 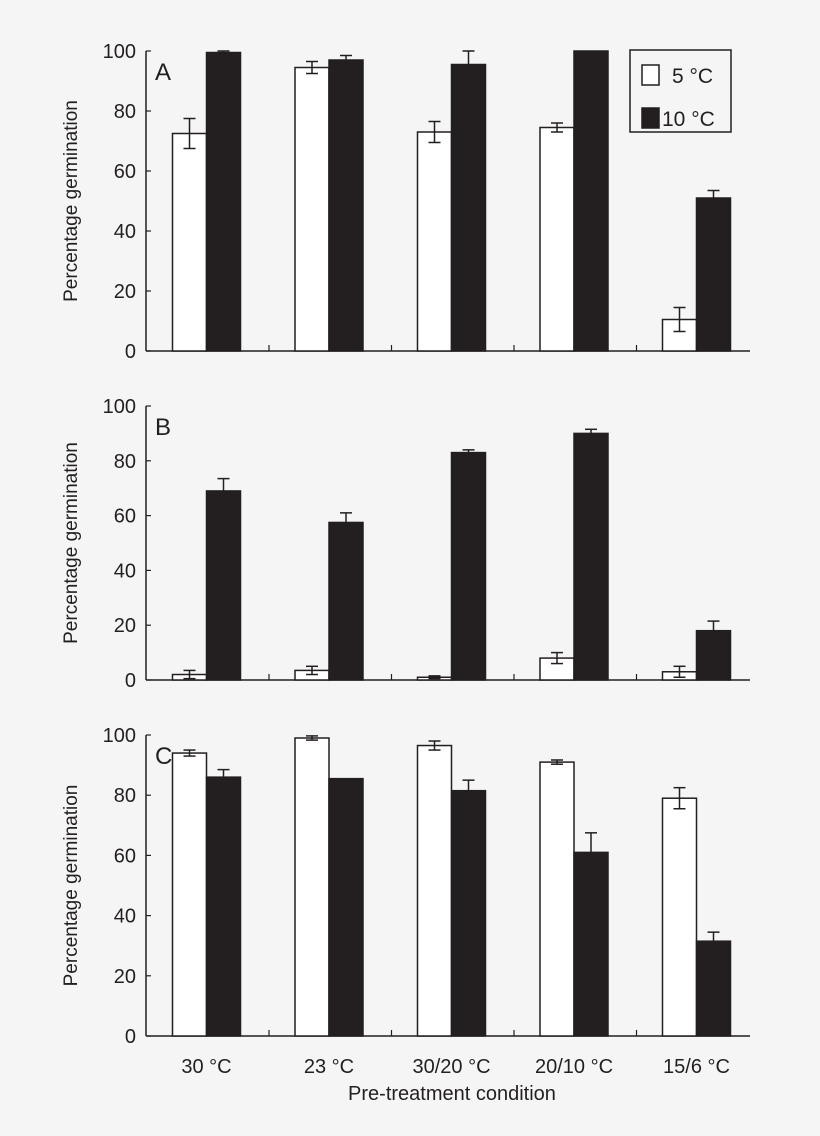 I want to click on x-tick-label: 30 °C, so click(x=206, y=1067).